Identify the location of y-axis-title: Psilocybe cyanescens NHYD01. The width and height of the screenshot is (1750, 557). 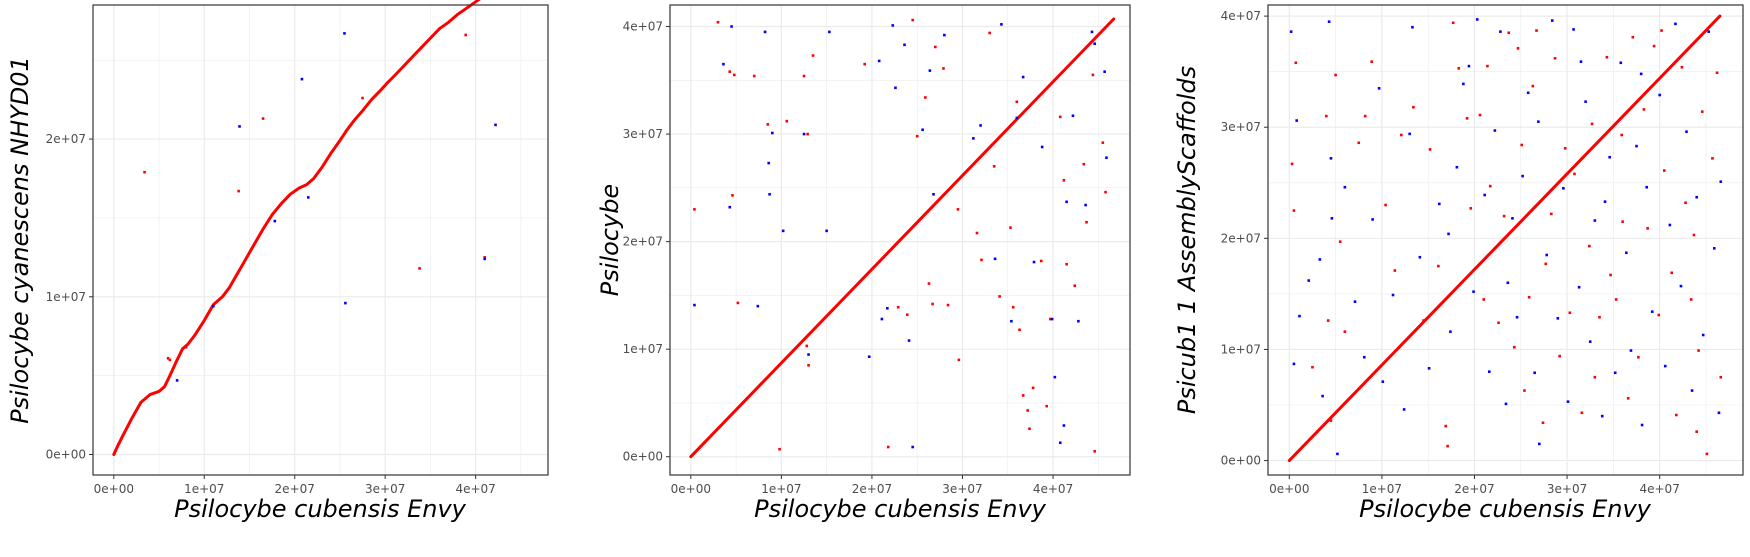
(20, 240).